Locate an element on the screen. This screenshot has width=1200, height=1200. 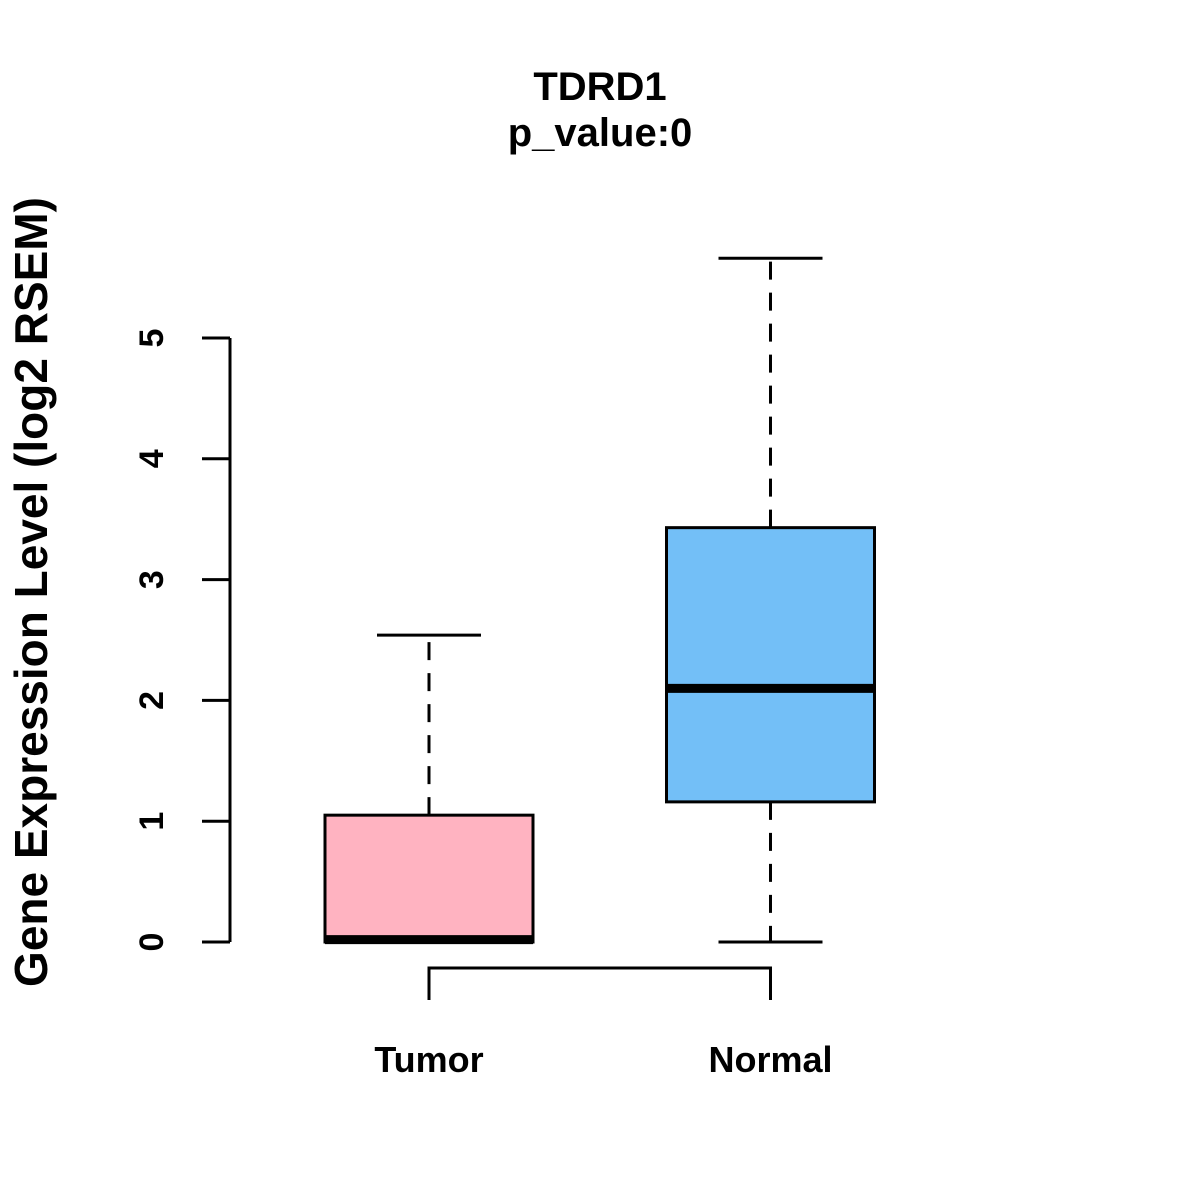
comparison-bracket is located at coordinates (599, 983).